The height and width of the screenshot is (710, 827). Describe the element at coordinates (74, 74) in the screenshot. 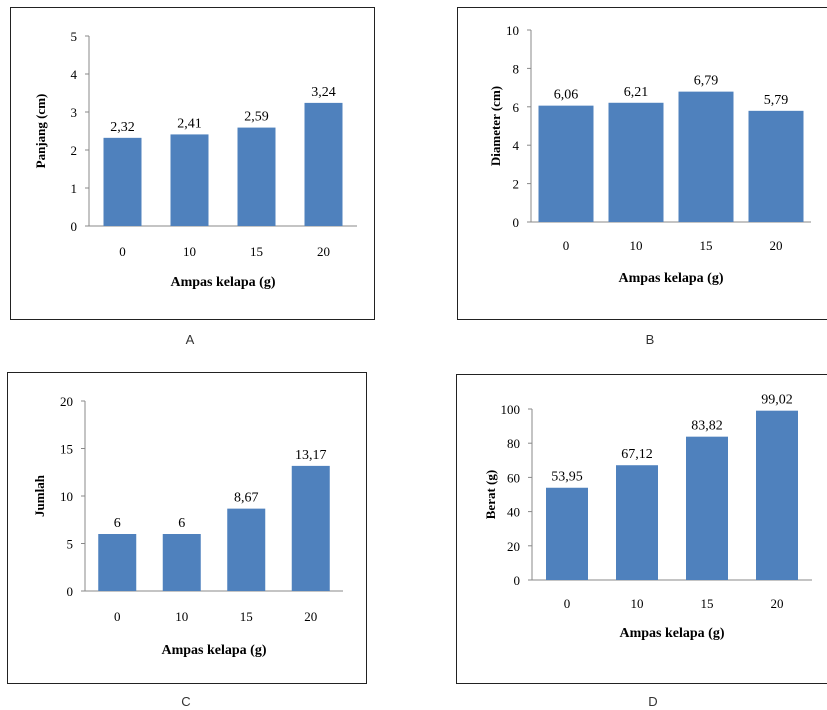

I see `y-tick-label-a: 4` at that location.